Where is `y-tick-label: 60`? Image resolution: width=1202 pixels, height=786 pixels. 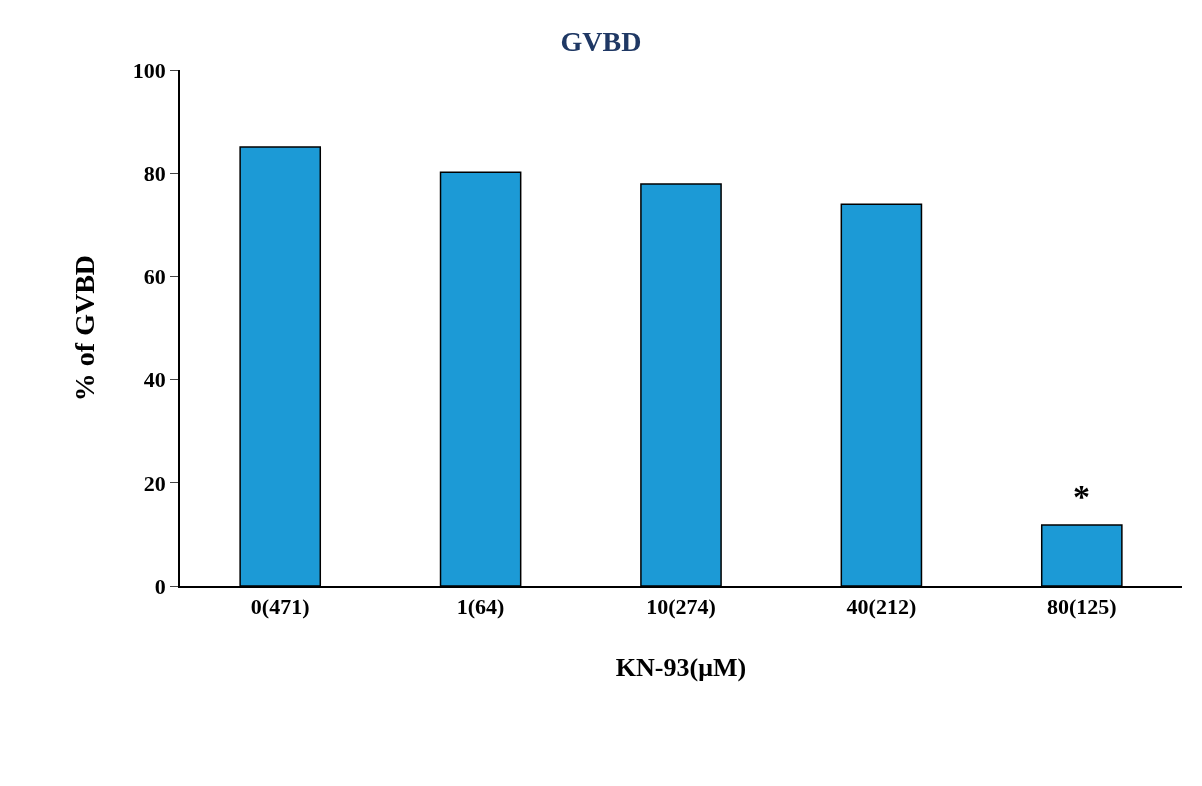
y-tick-label: 60 is located at coordinates (154, 277).